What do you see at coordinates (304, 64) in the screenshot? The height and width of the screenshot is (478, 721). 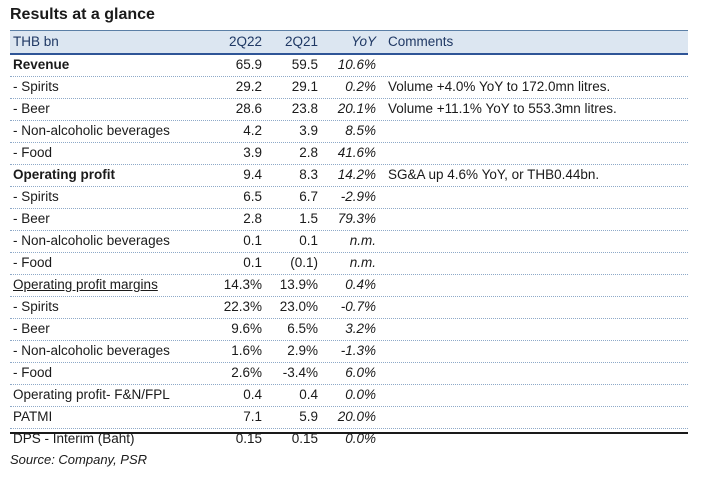 I see `row-2q21: 59.5` at bounding box center [304, 64].